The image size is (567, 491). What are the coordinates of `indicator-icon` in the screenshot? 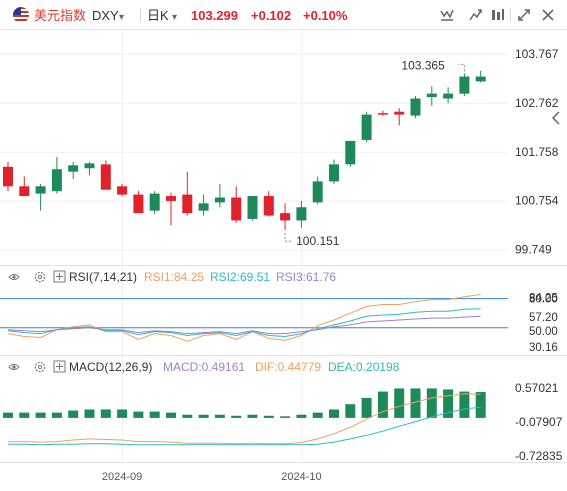 It's located at (447, 15).